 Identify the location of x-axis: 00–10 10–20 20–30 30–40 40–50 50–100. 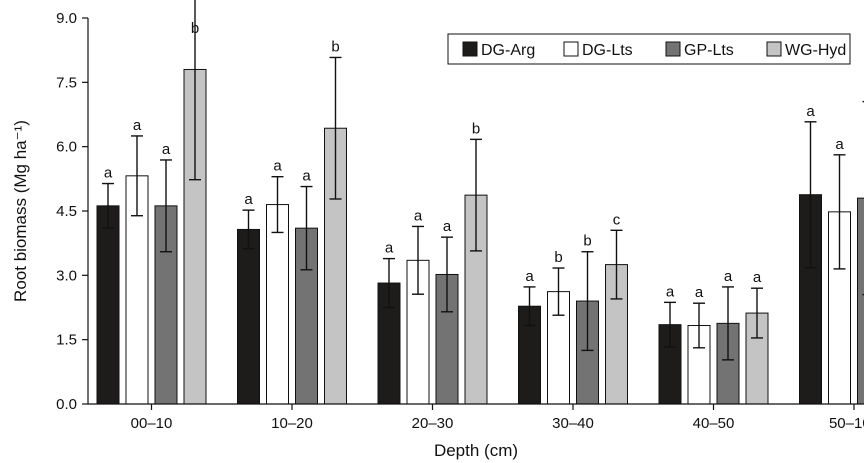
(476, 417).